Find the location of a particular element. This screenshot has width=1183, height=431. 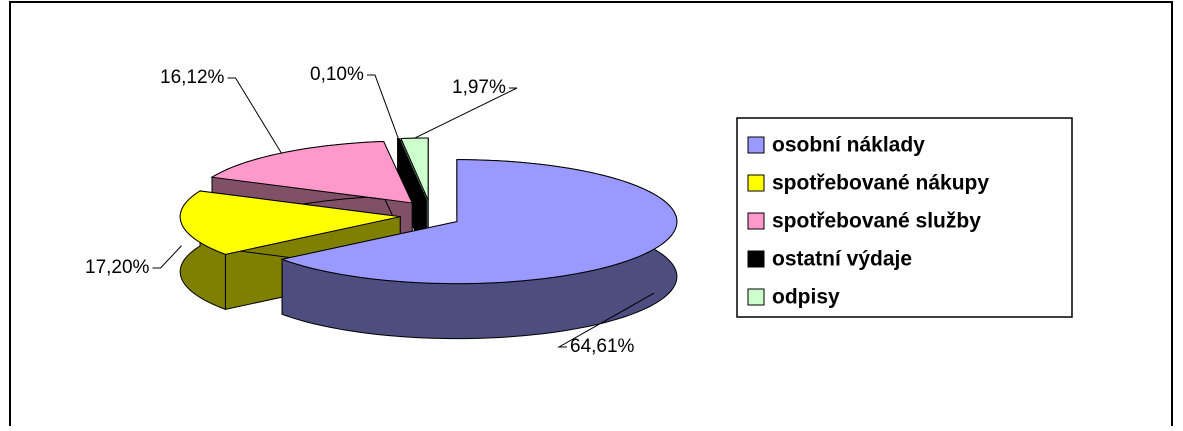

data-label: 0,10% is located at coordinates (337, 74).